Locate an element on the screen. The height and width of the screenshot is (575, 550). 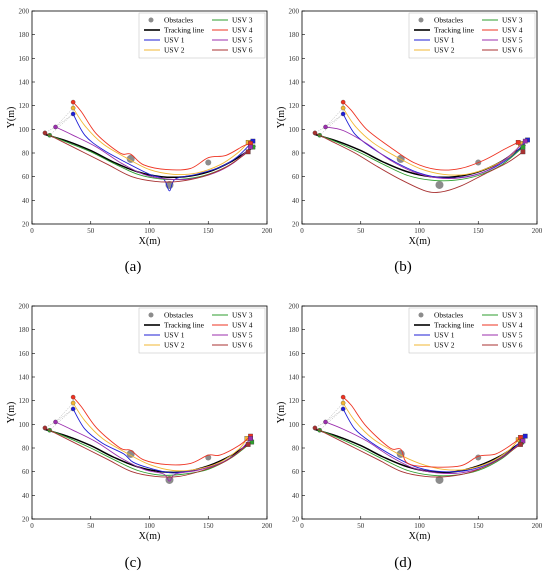
panel-label: (c) is located at coordinates (133, 563).